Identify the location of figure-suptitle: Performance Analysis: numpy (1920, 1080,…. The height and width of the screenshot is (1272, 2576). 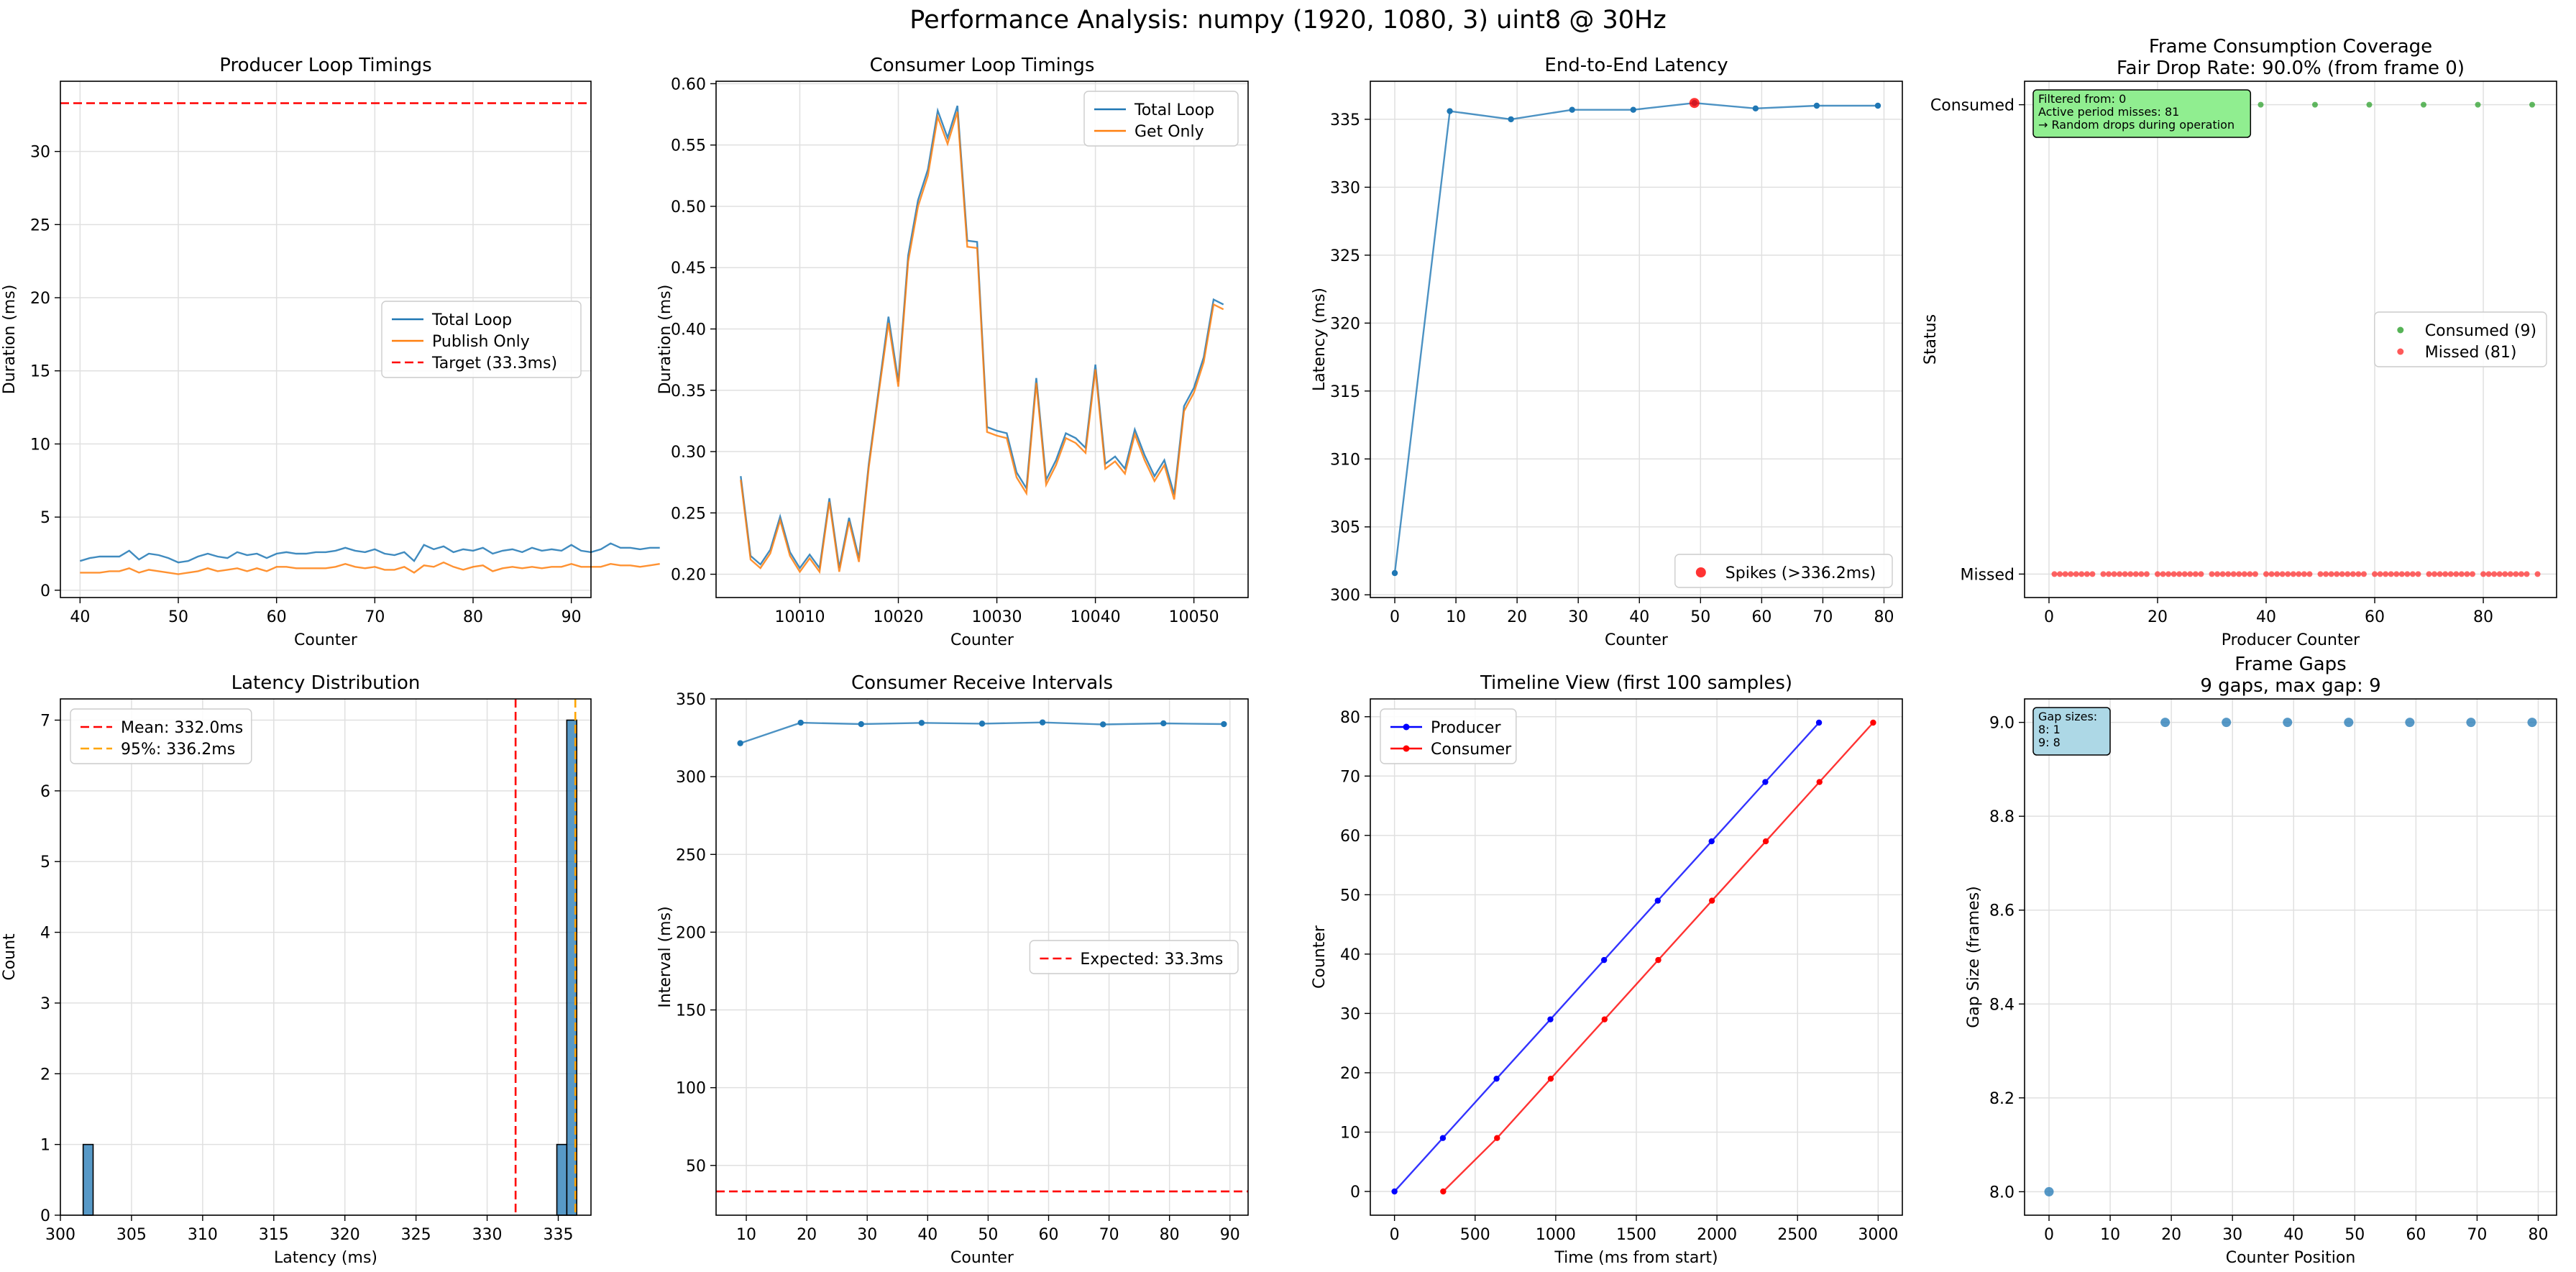
(1288, 20).